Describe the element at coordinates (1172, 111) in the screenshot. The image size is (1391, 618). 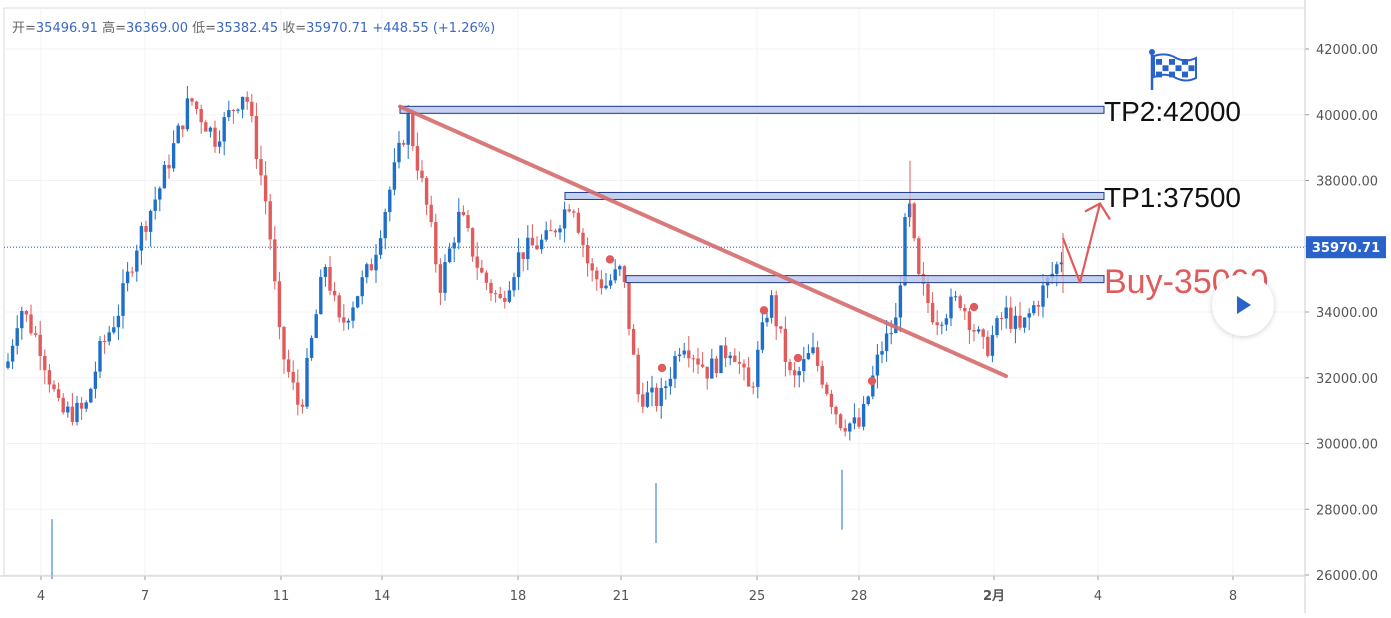
I see `level-label: TP2:42000` at that location.